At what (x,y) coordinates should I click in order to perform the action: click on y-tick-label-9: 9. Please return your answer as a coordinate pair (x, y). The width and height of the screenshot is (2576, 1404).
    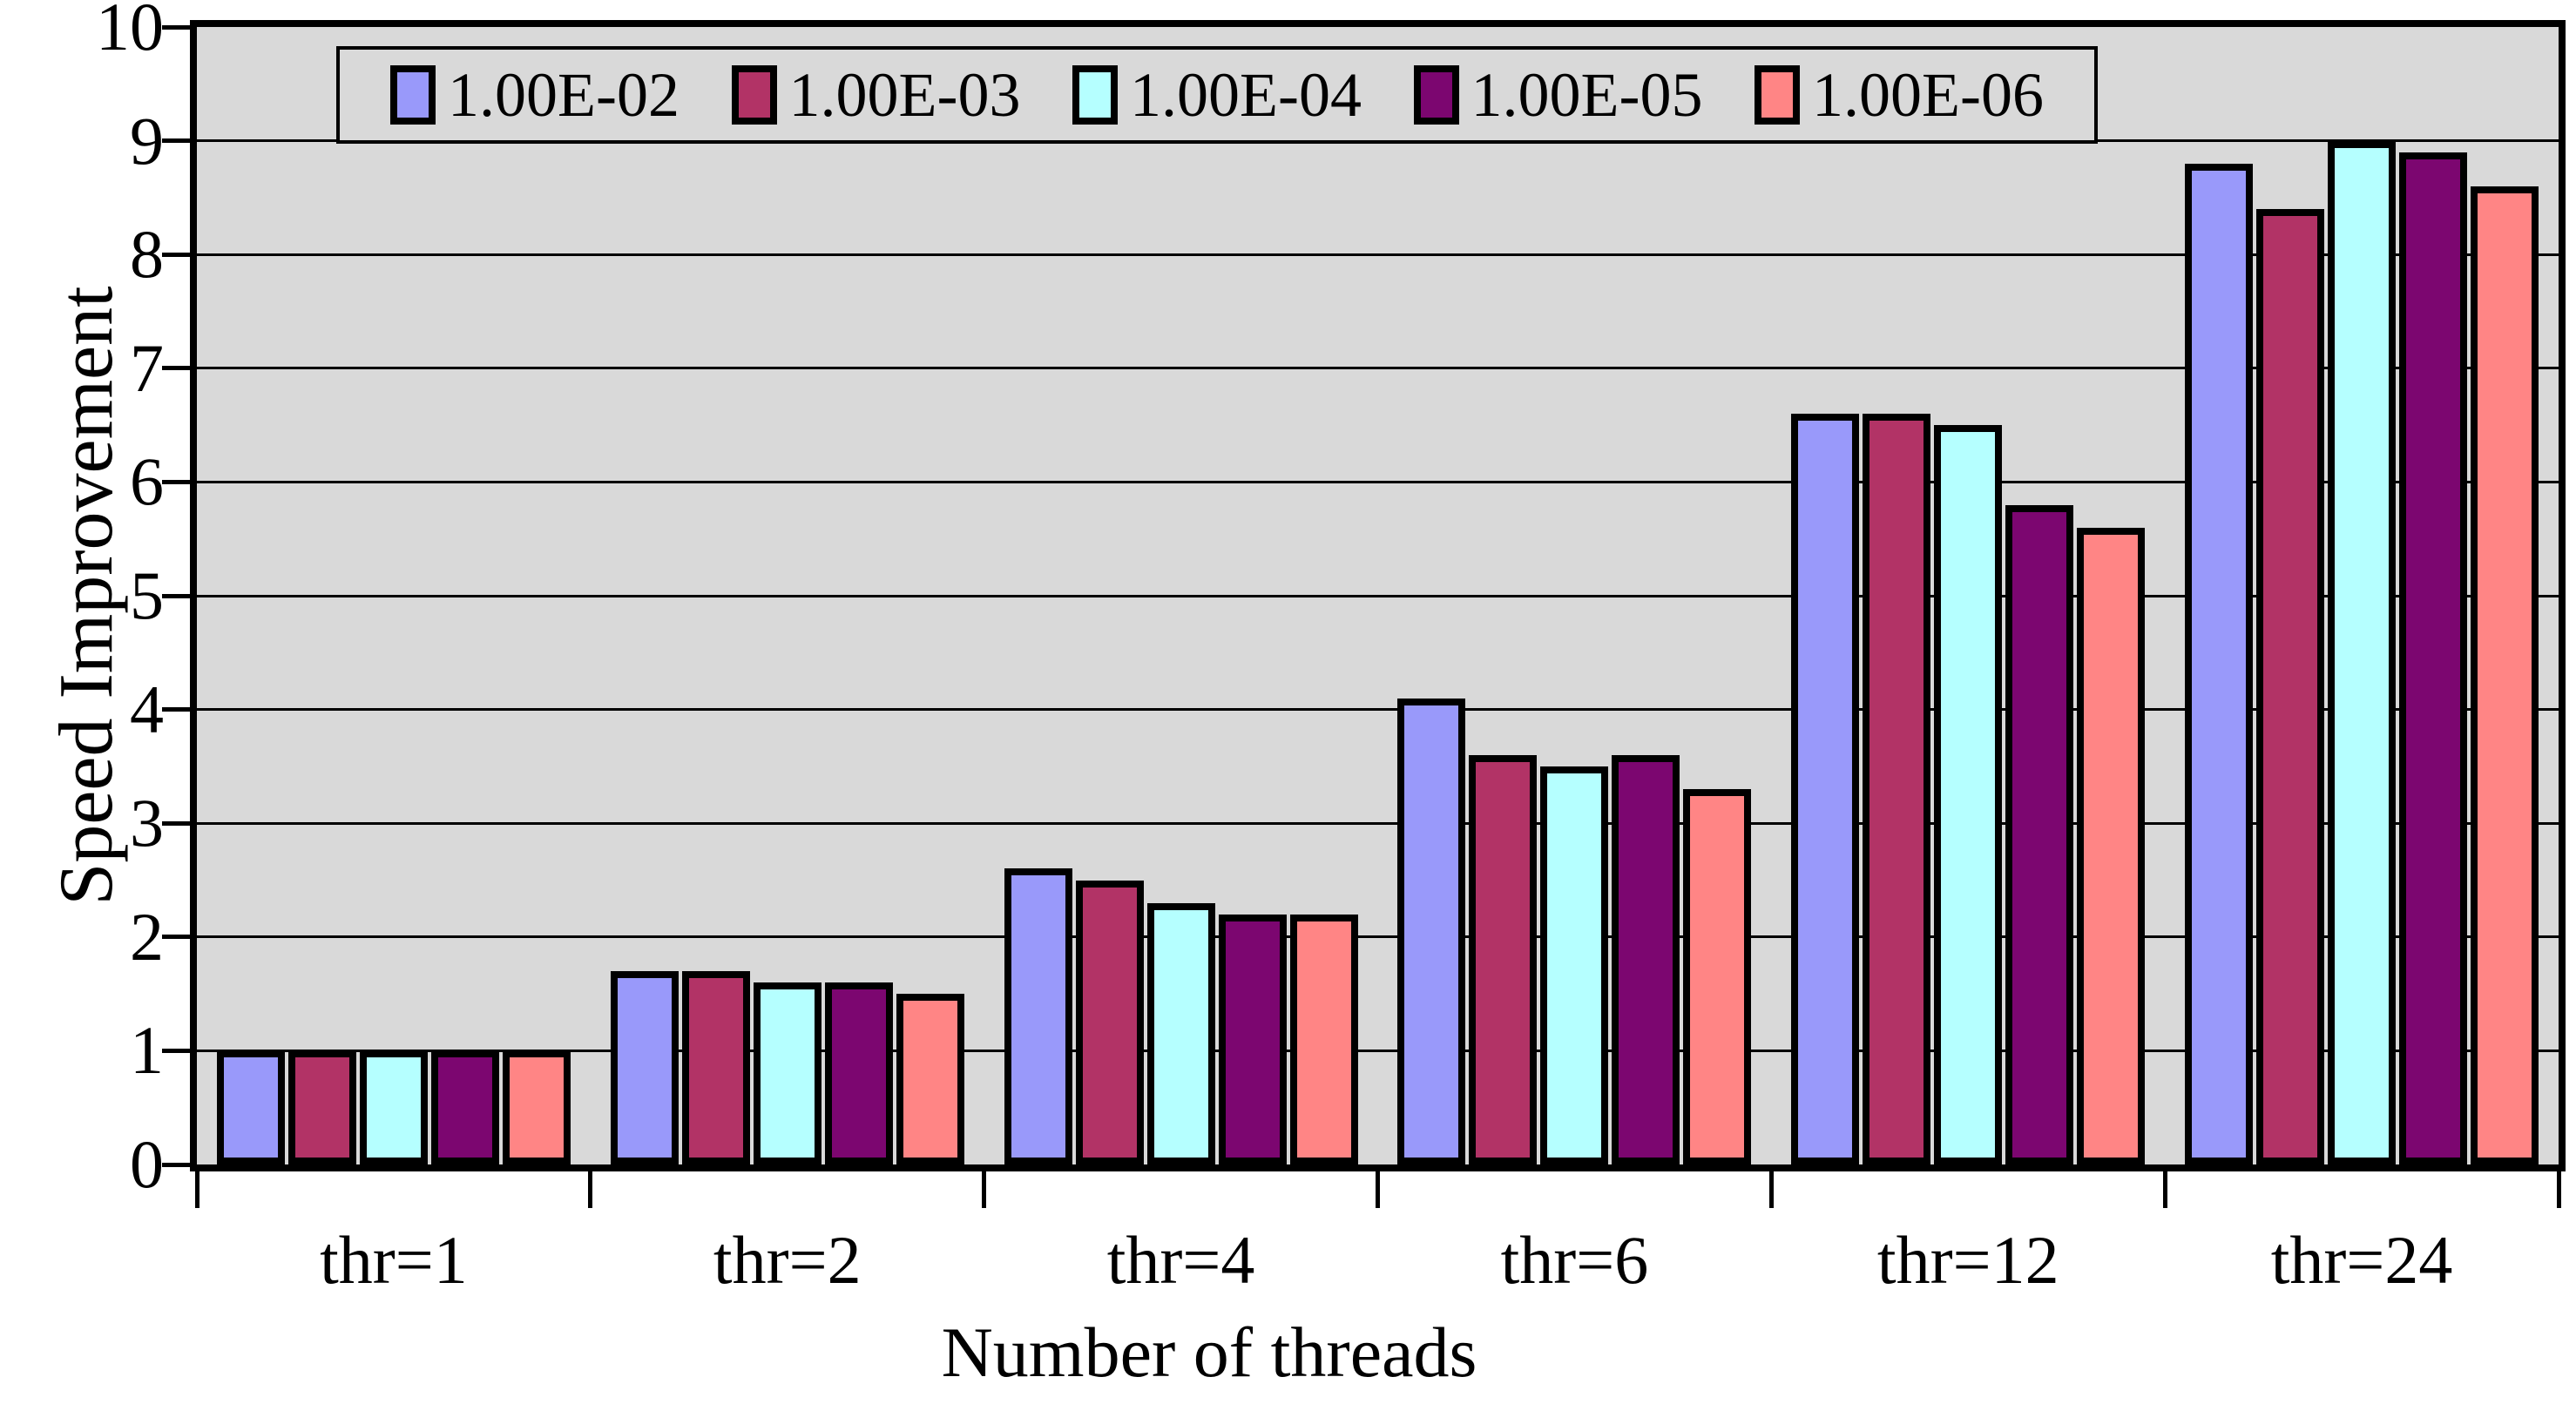
    Looking at the image, I should click on (147, 140).